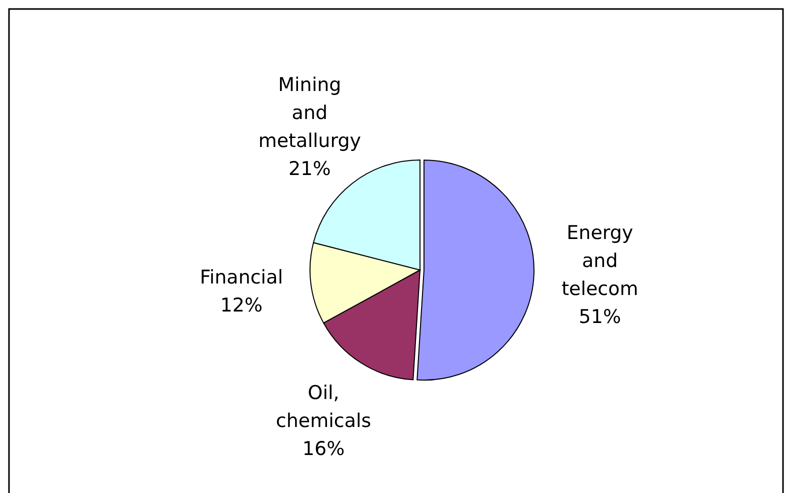  I want to click on data-label: 51%, so click(600, 317).